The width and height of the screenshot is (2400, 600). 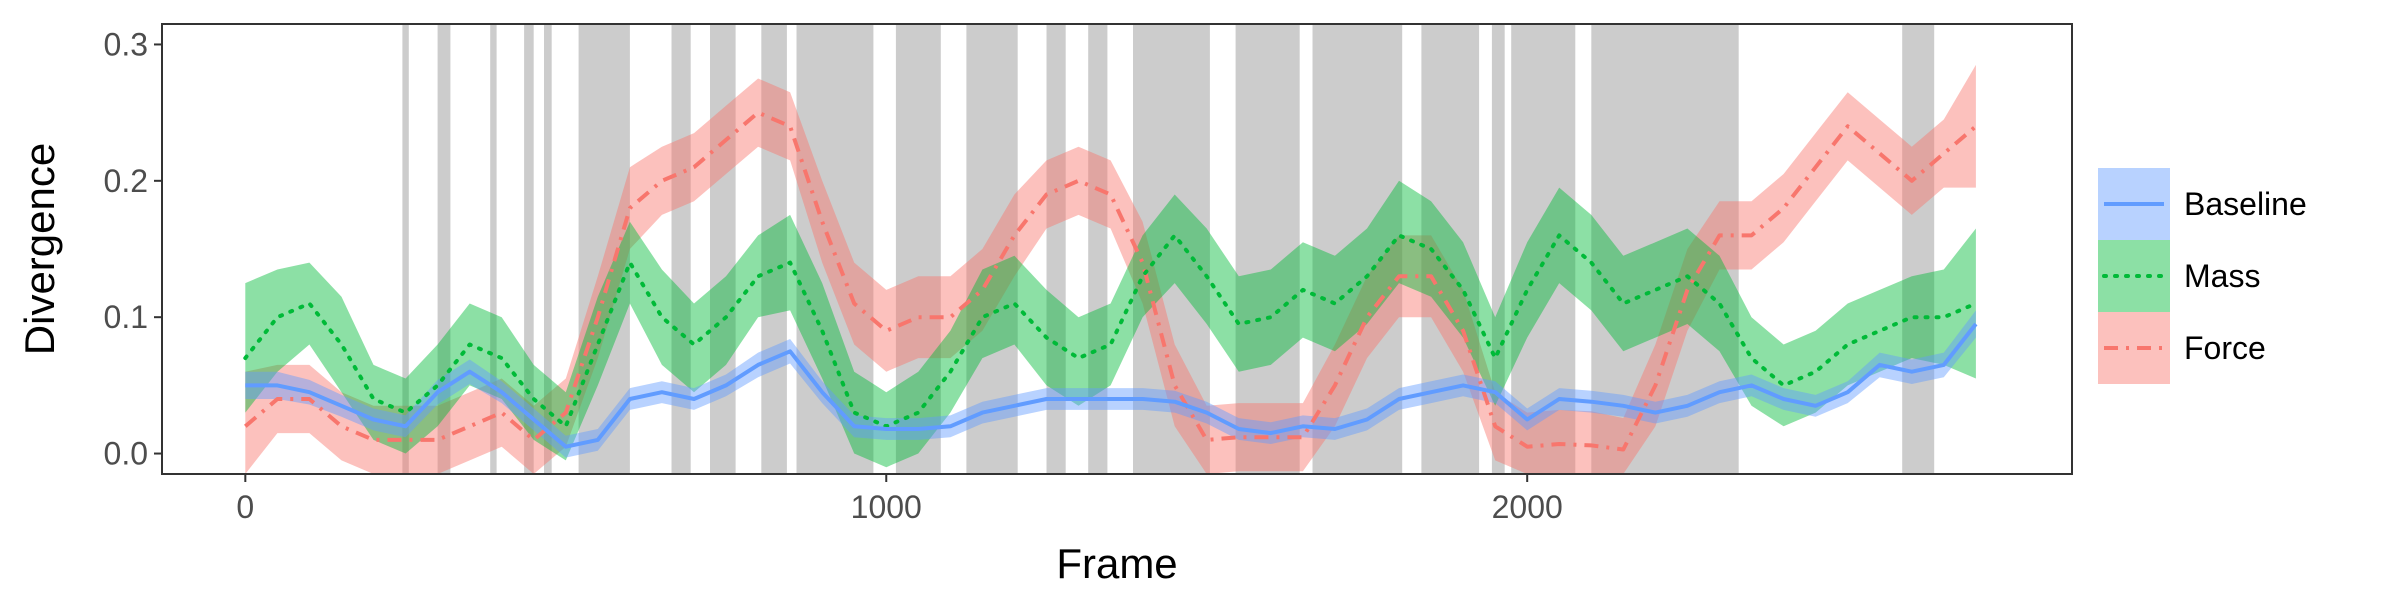 What do you see at coordinates (886, 507) in the screenshot?
I see `x-tick-label: 1000` at bounding box center [886, 507].